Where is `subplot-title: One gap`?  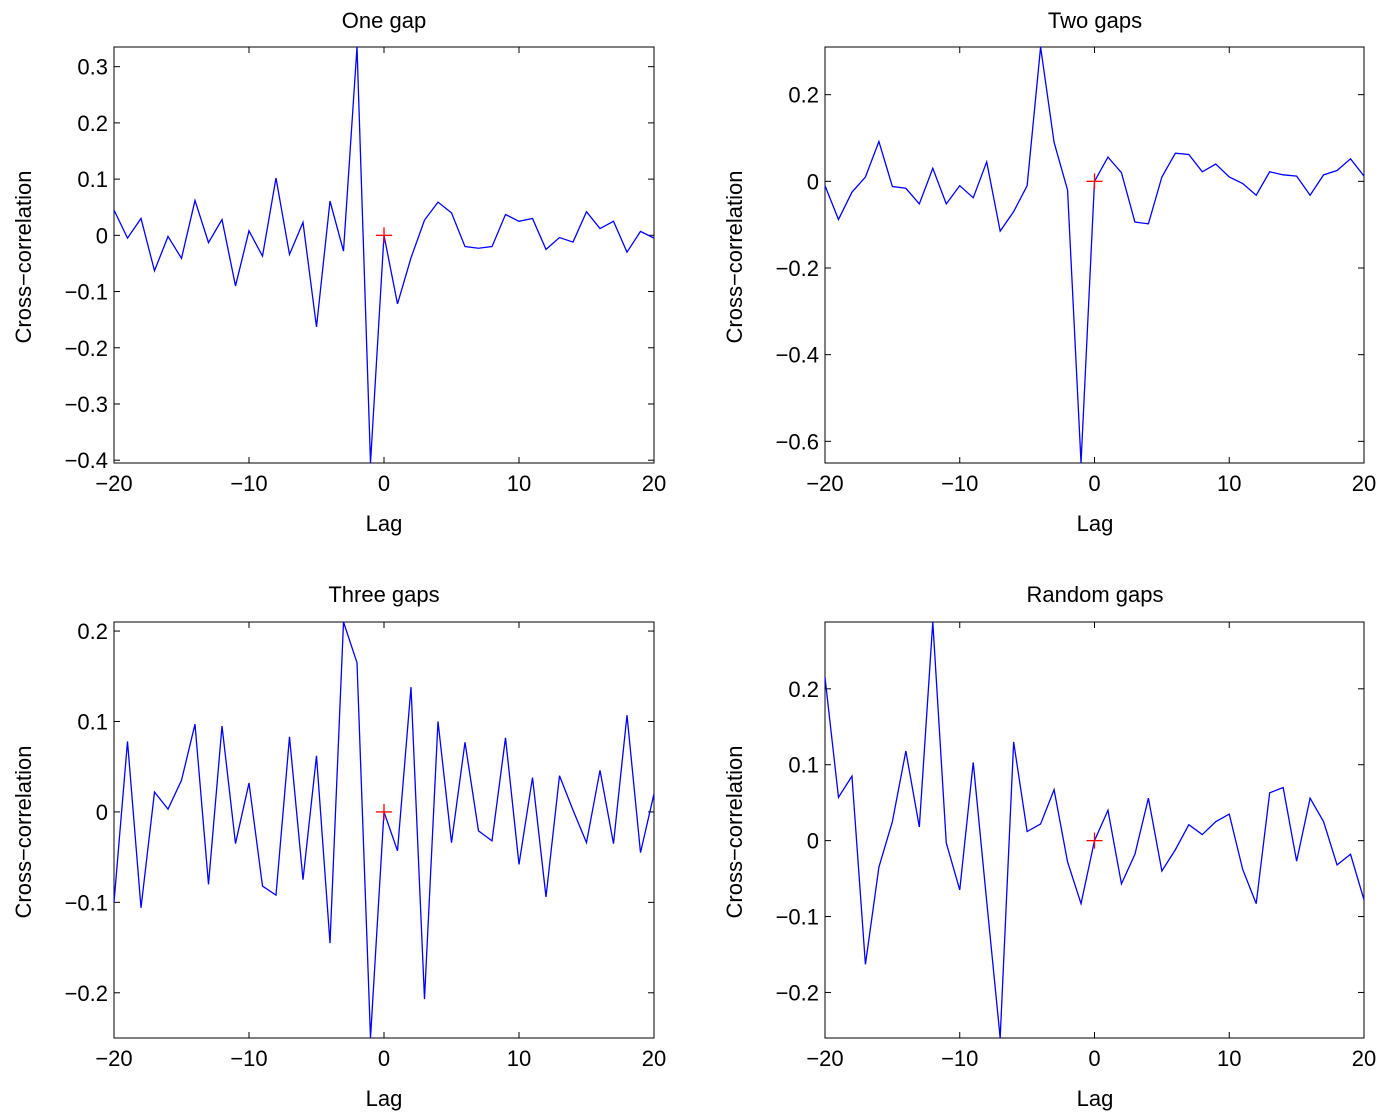 subplot-title: One gap is located at coordinates (384, 20).